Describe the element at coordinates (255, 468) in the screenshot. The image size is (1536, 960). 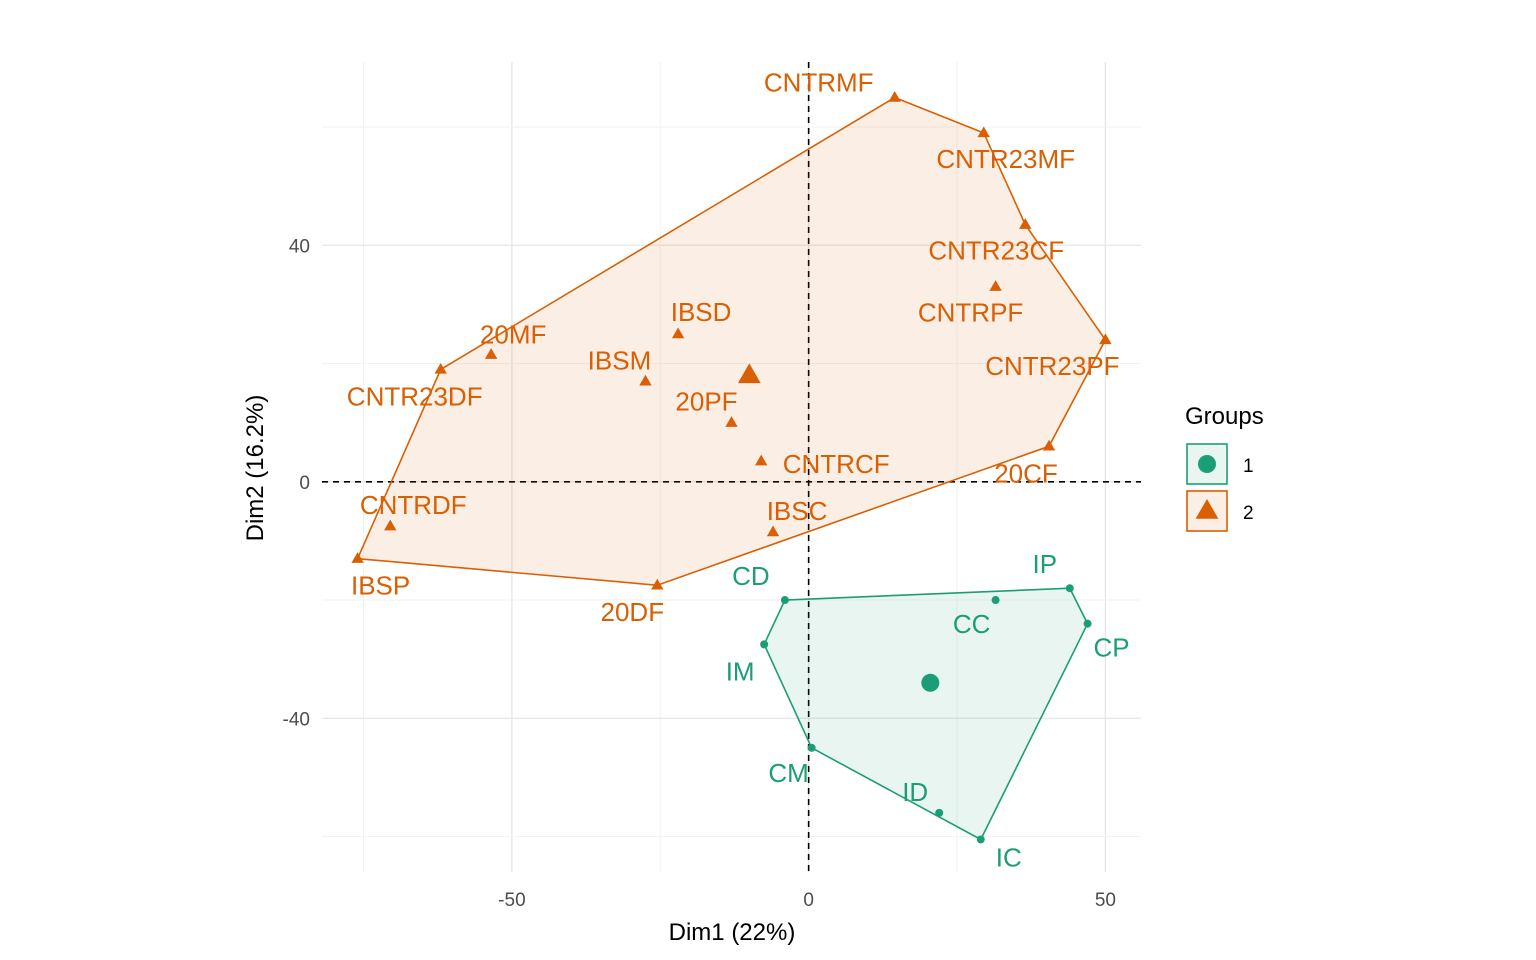
I see `y-axis-title: Dim2 (16.2%)` at that location.